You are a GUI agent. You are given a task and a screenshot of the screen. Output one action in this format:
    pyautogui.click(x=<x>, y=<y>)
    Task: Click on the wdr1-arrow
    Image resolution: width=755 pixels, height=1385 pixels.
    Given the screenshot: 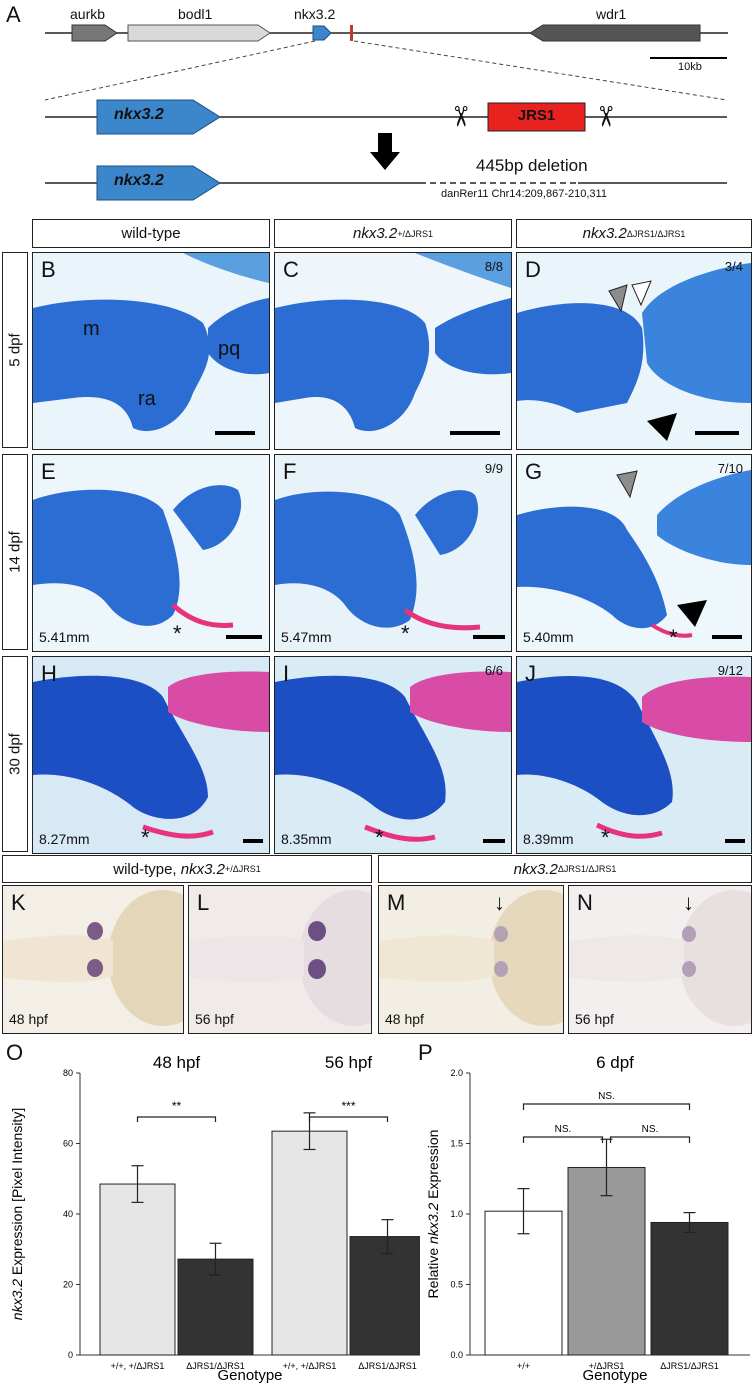 What is the action you would take?
    pyautogui.click(x=615, y=33)
    